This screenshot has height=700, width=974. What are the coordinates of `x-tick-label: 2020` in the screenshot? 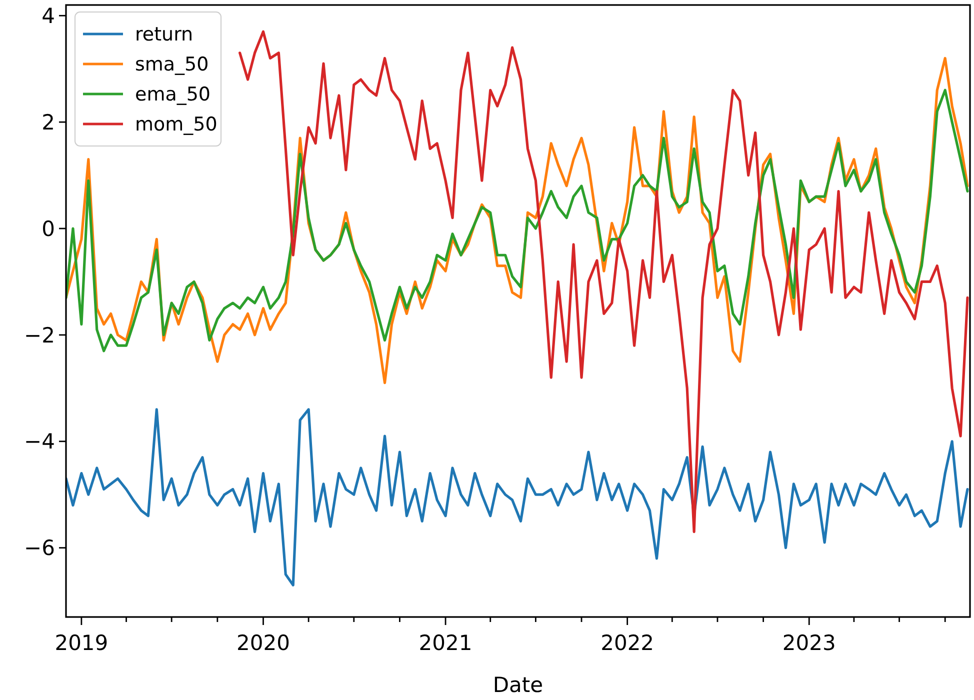 It's located at (263, 643).